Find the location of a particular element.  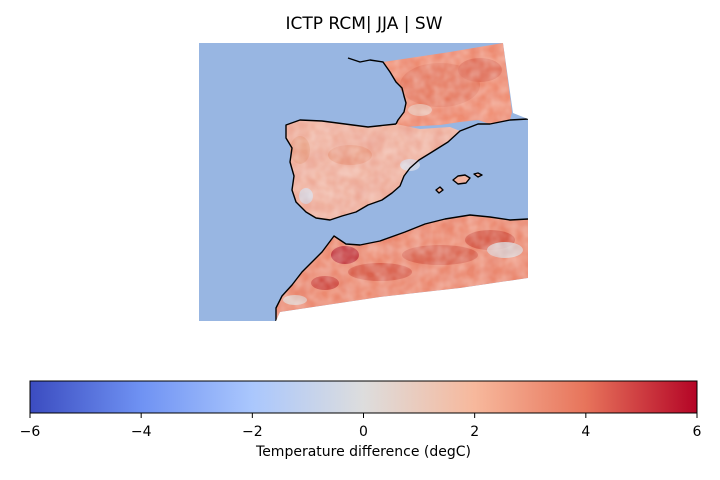

coastline-iberia is located at coordinates (406, 169).